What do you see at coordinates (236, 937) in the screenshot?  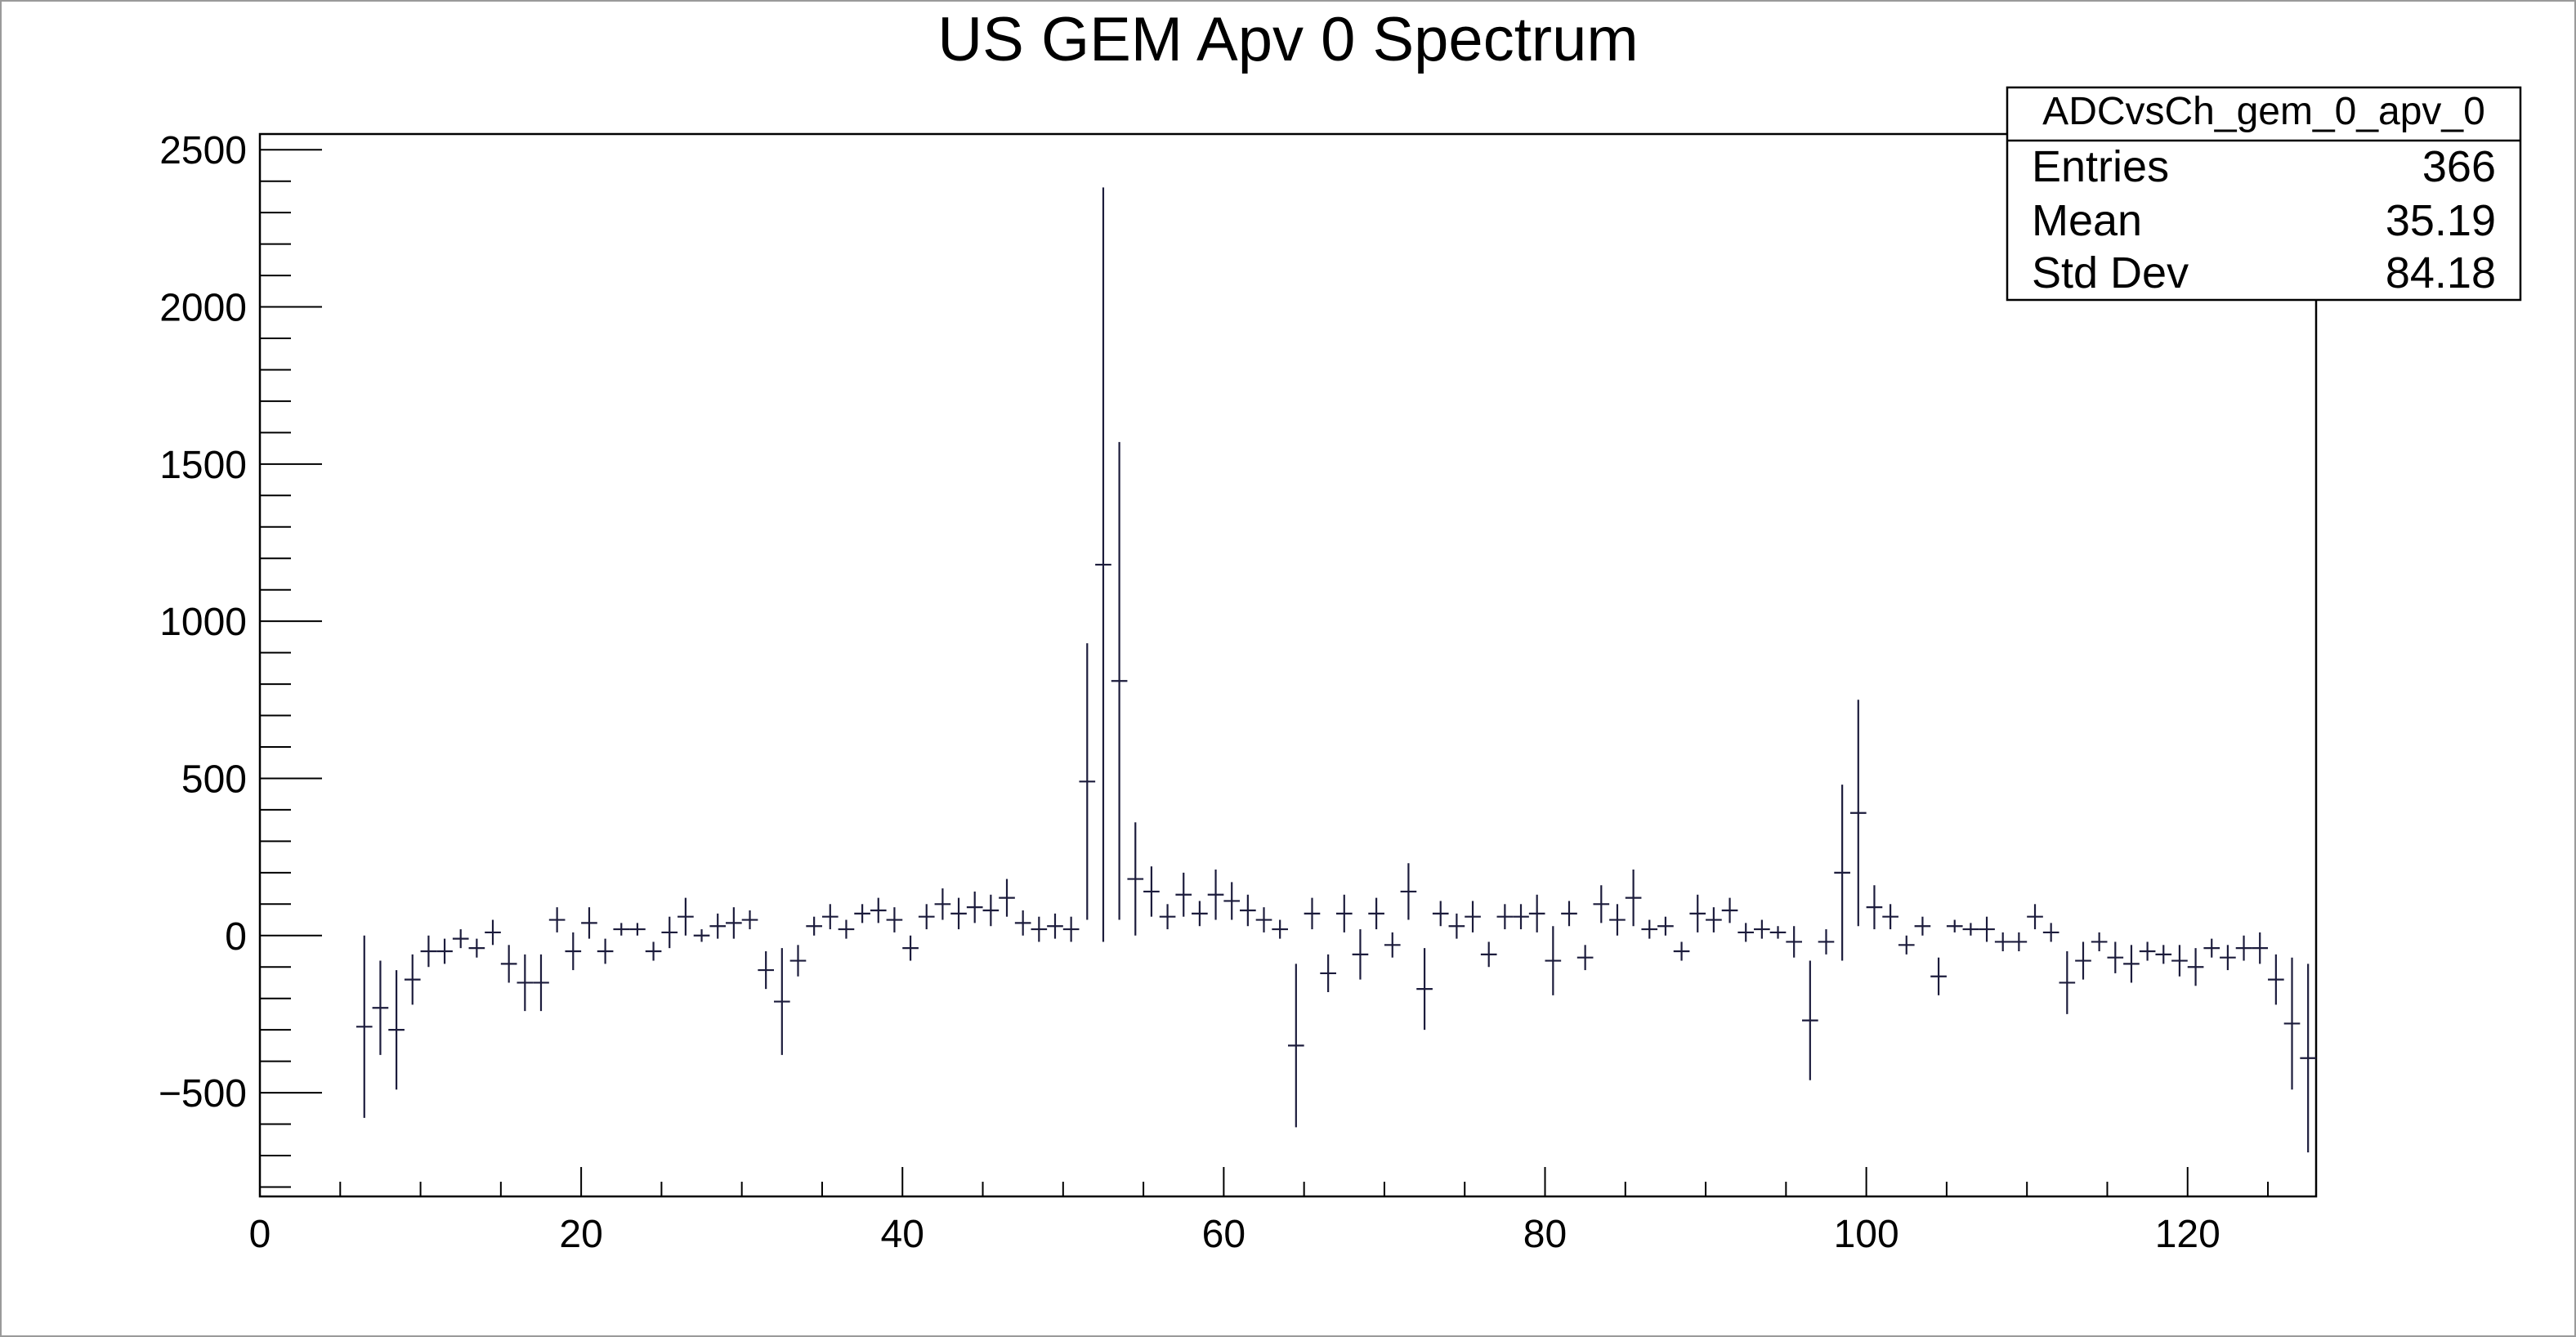 I see `y-tick-label: 0` at bounding box center [236, 937].